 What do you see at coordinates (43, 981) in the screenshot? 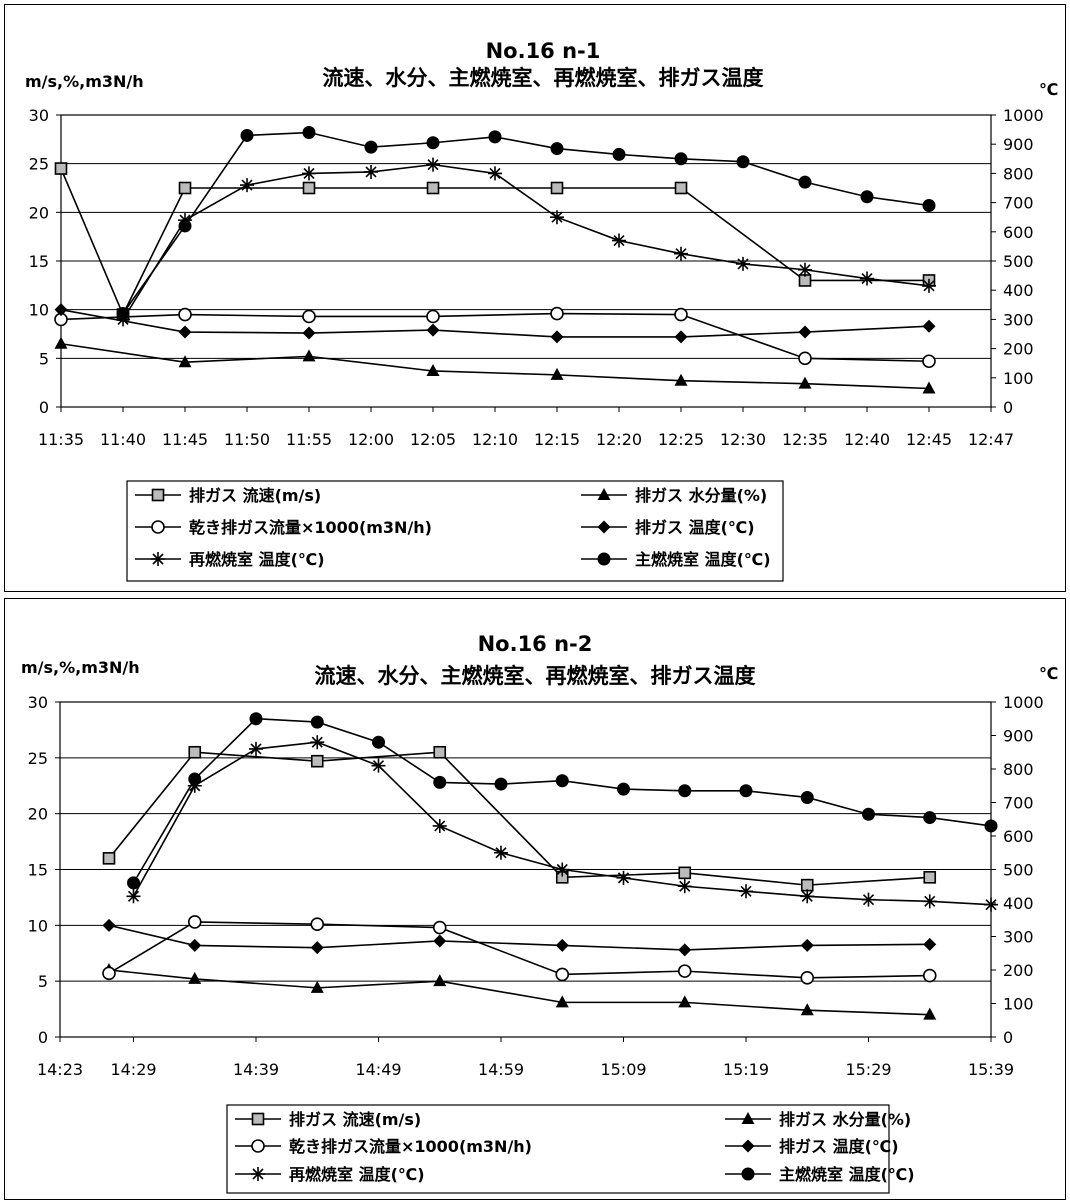
I see `y-tick-label: 5` at bounding box center [43, 981].